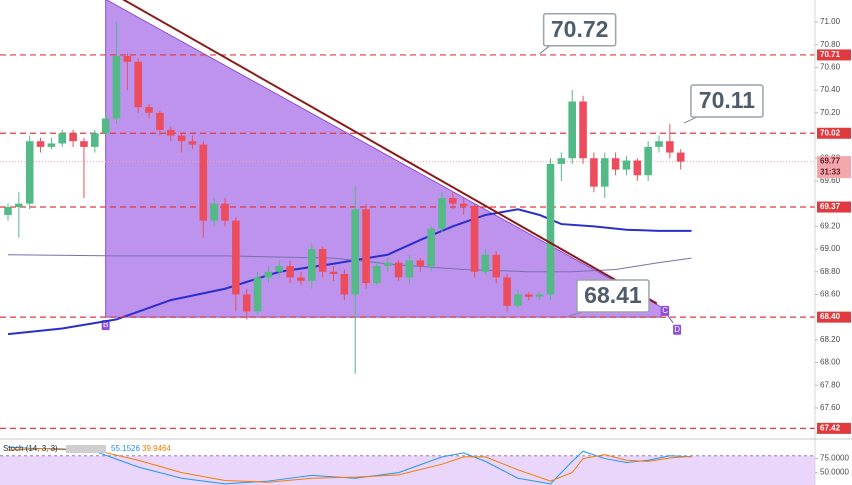  Describe the element at coordinates (105, 324) in the screenshot. I see `pattern-point-label: B` at that location.